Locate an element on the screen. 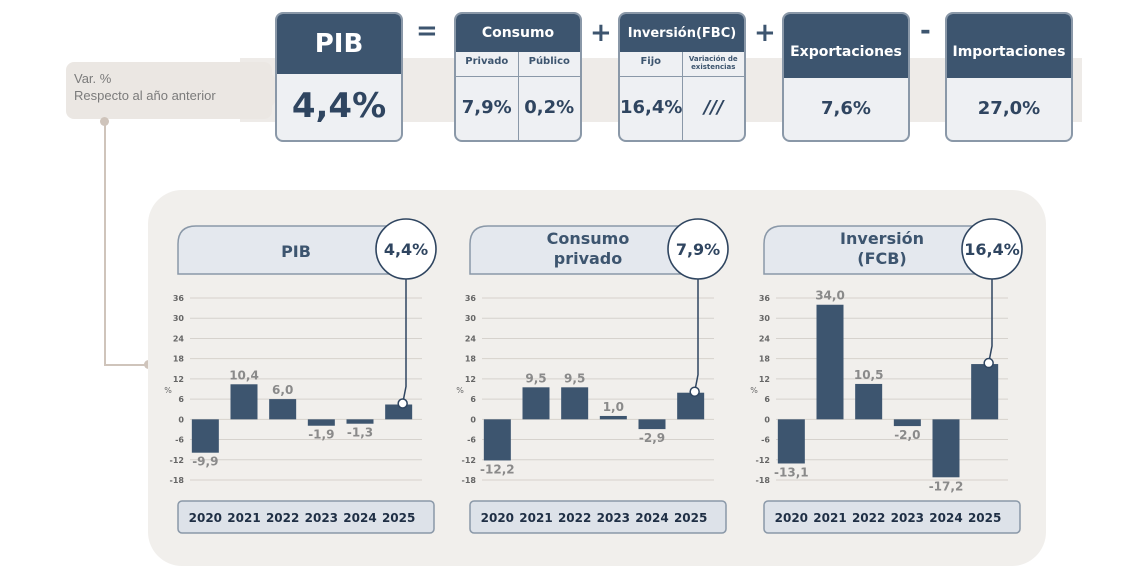 Image resolution: width=1132 pixels, height=570 pixels. chart-0-ytick-label: 36 is located at coordinates (179, 298).